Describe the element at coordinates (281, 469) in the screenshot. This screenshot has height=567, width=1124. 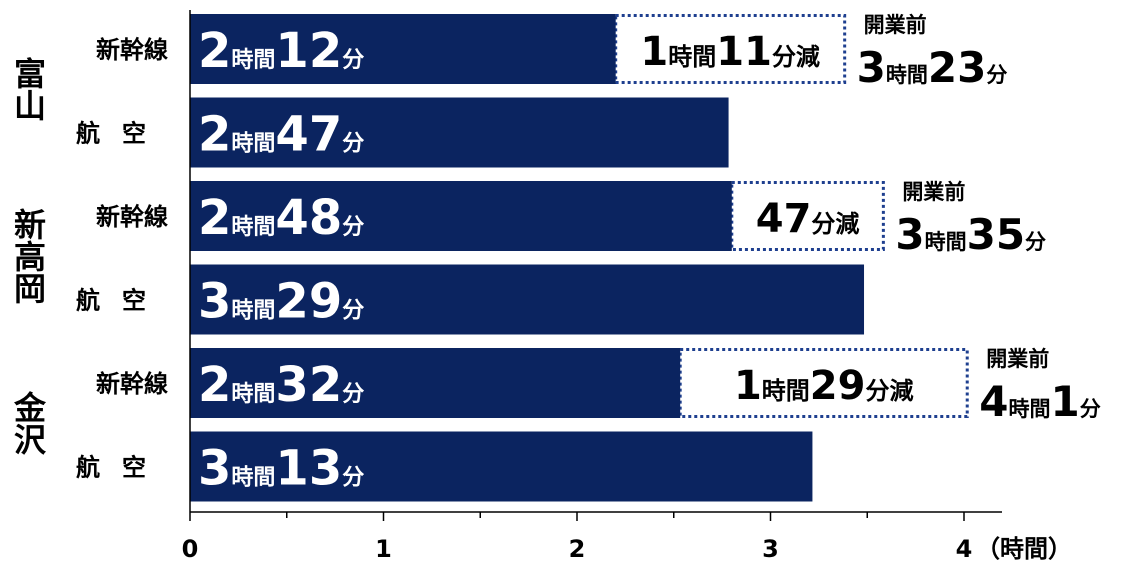
I see `bar-value-label: 3時間13分` at that location.